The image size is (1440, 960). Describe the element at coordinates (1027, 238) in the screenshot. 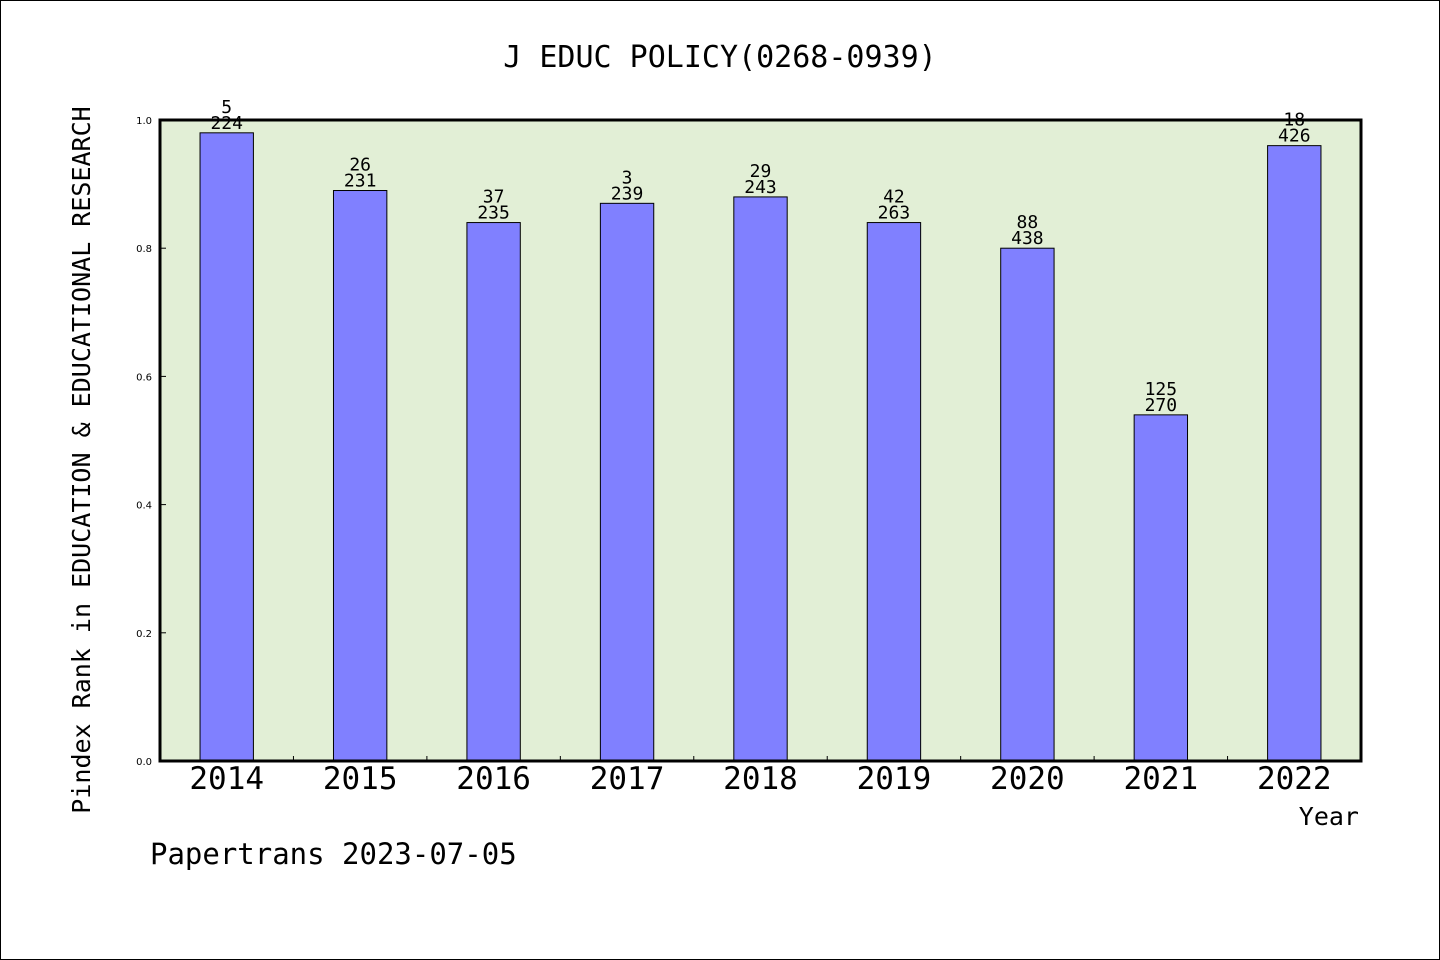

I see `total-label-2020: 438` at that location.